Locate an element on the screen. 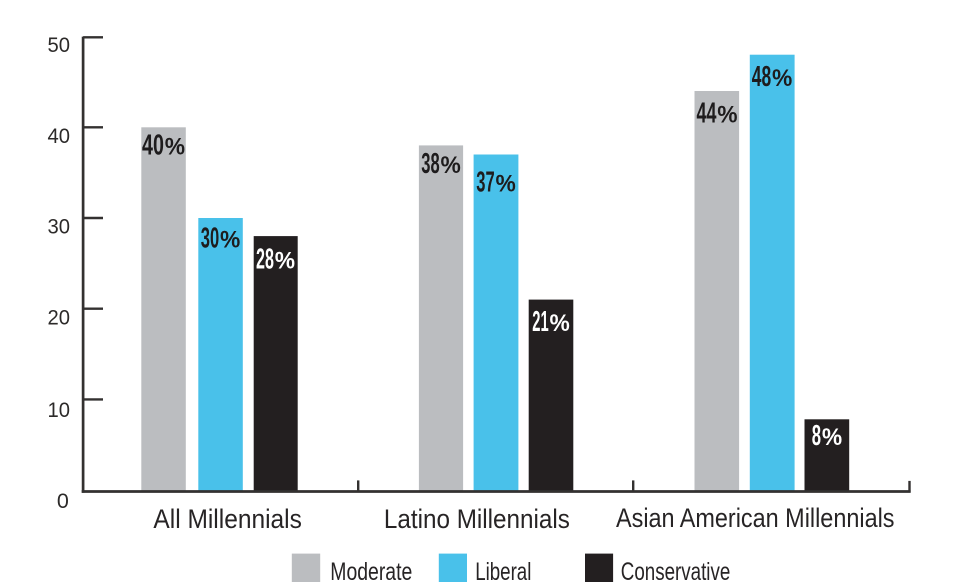 This screenshot has height=584, width=960. svg-text: 44 is located at coordinates (707, 114).